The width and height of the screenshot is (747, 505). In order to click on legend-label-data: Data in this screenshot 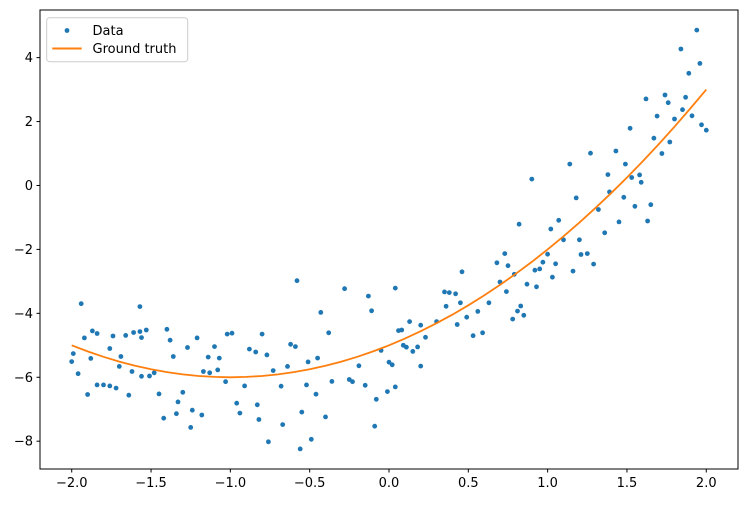, I will do `click(108, 31)`.